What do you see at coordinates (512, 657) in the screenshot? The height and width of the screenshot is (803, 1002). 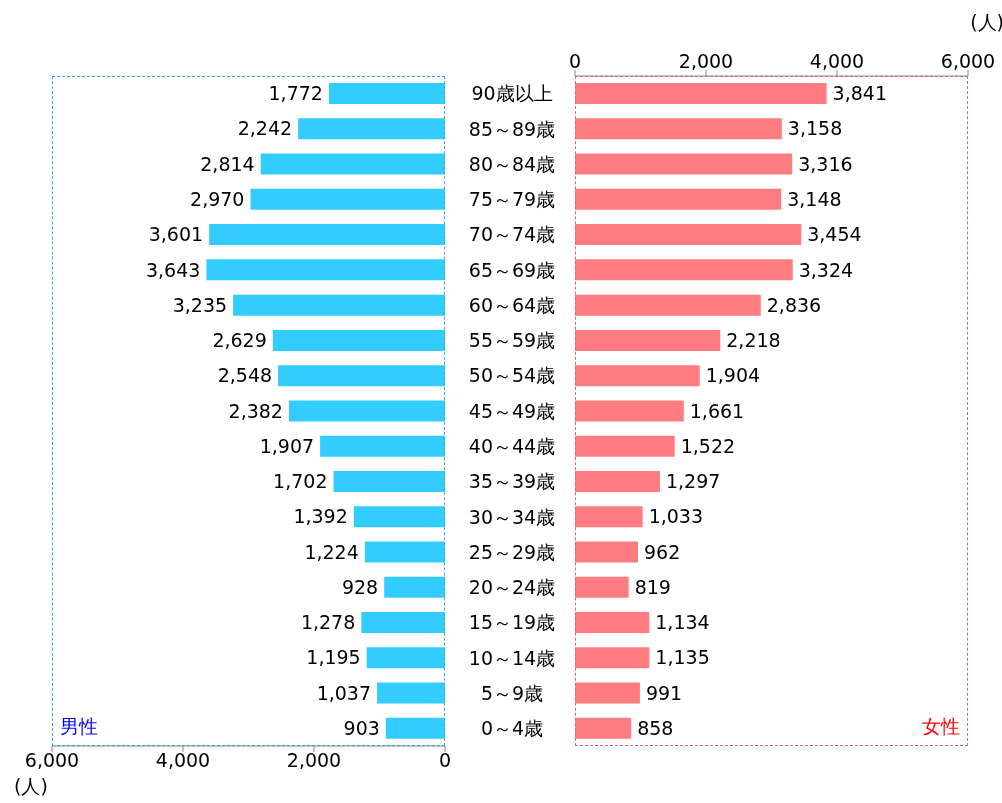 I see `y-tick-label: 10～14歳` at bounding box center [512, 657].